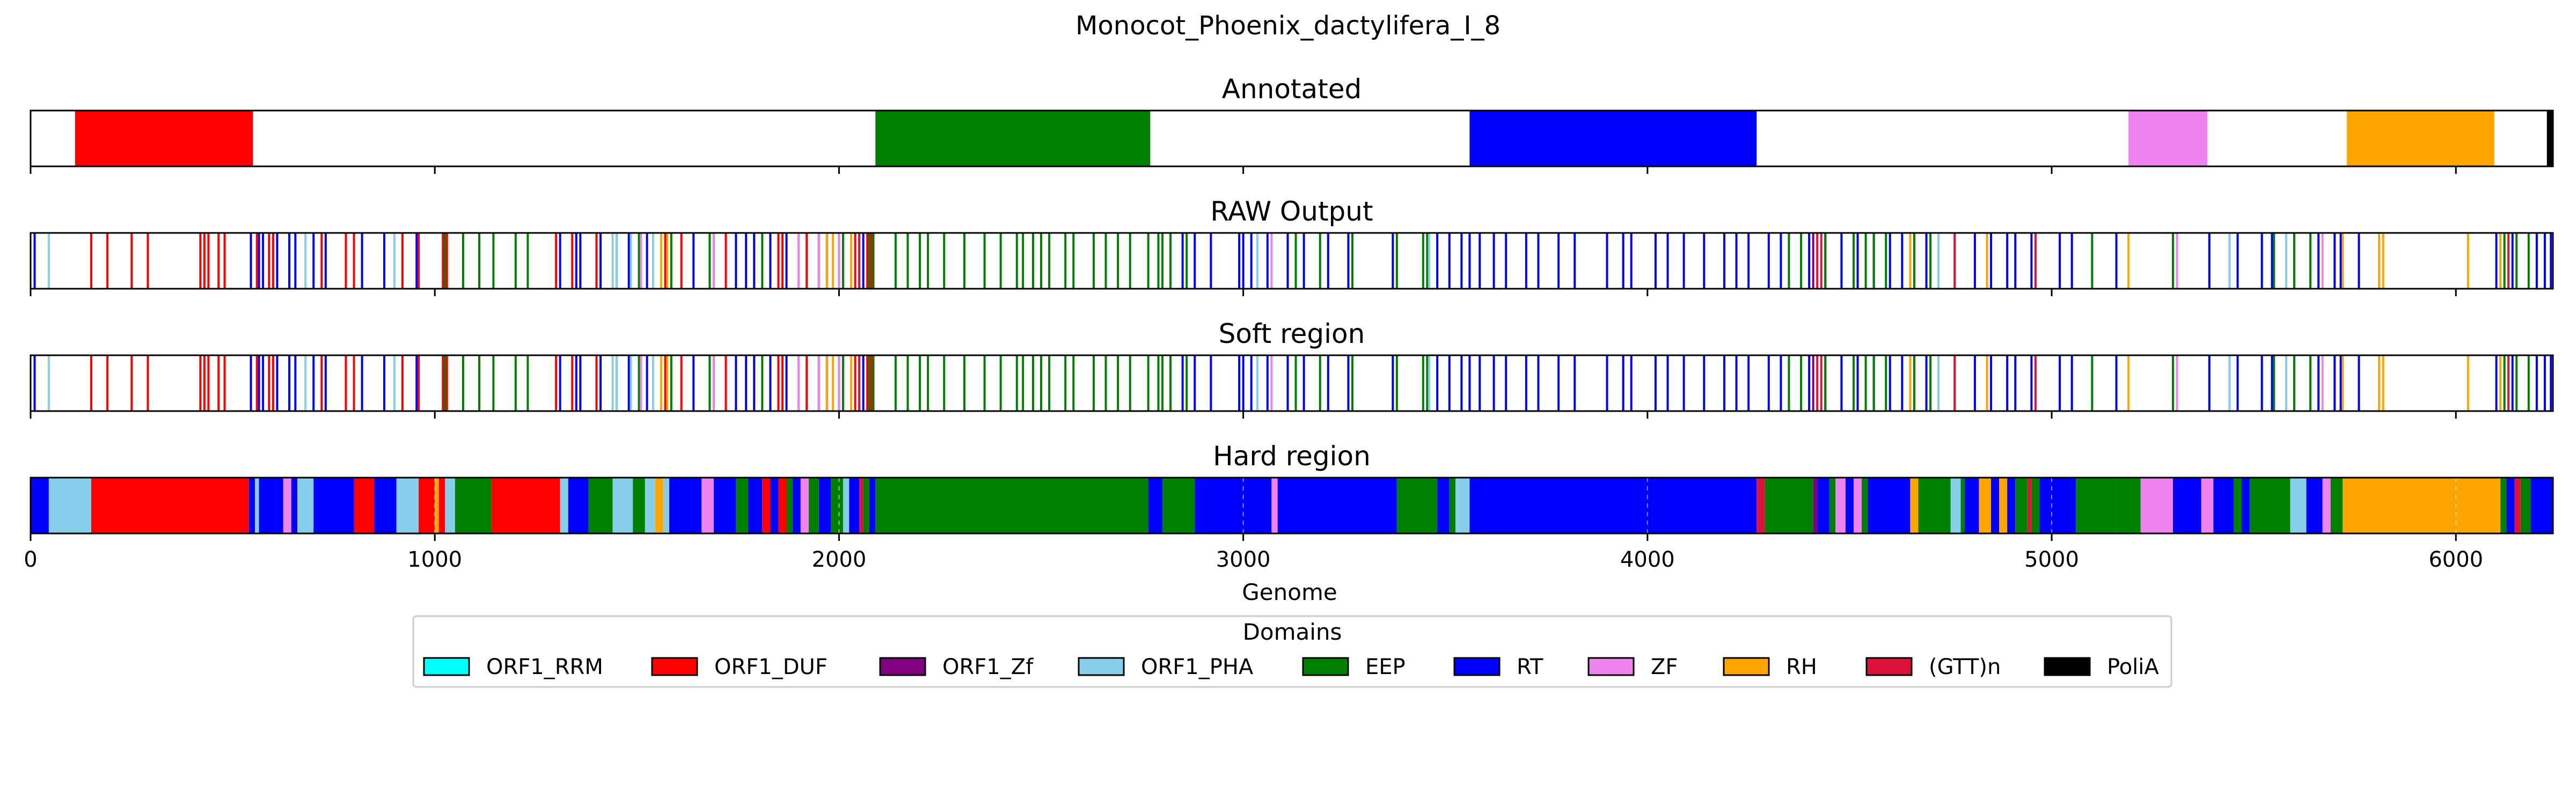  I want to click on panel-raw-output: RAW Output, so click(1292, 246).